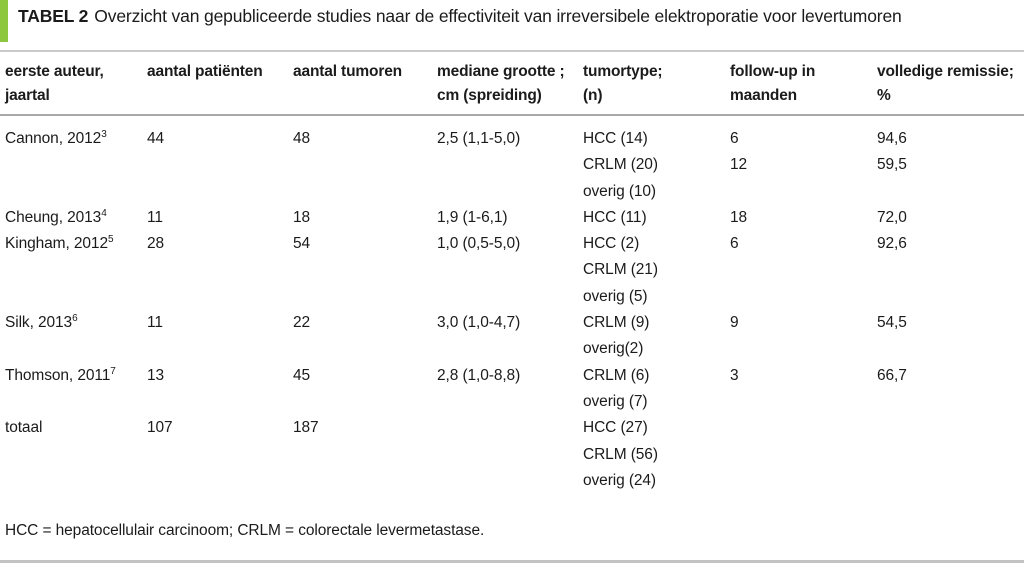 The image size is (1024, 576). What do you see at coordinates (365, 84) in the screenshot?
I see `col-header-tumors: aantal tumoren` at bounding box center [365, 84].